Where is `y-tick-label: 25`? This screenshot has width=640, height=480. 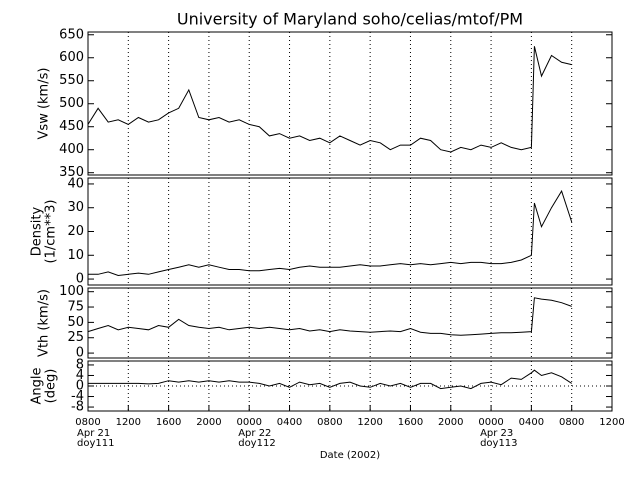
y-tick-label: 25 is located at coordinates (75, 337).